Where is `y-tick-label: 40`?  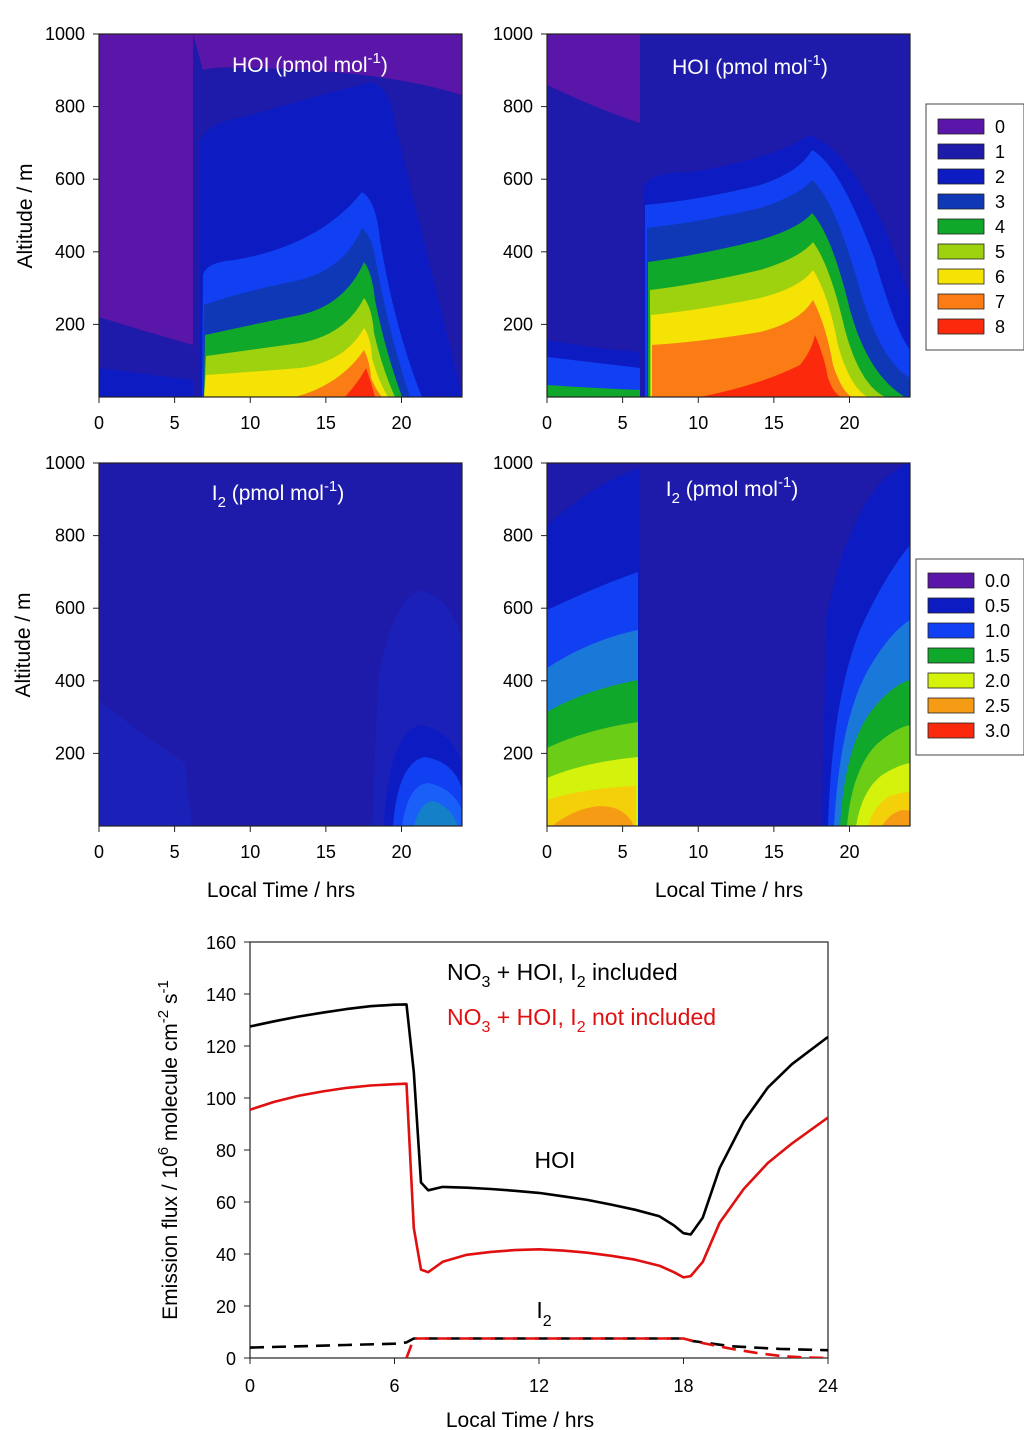 y-tick-label: 40 is located at coordinates (226, 1255).